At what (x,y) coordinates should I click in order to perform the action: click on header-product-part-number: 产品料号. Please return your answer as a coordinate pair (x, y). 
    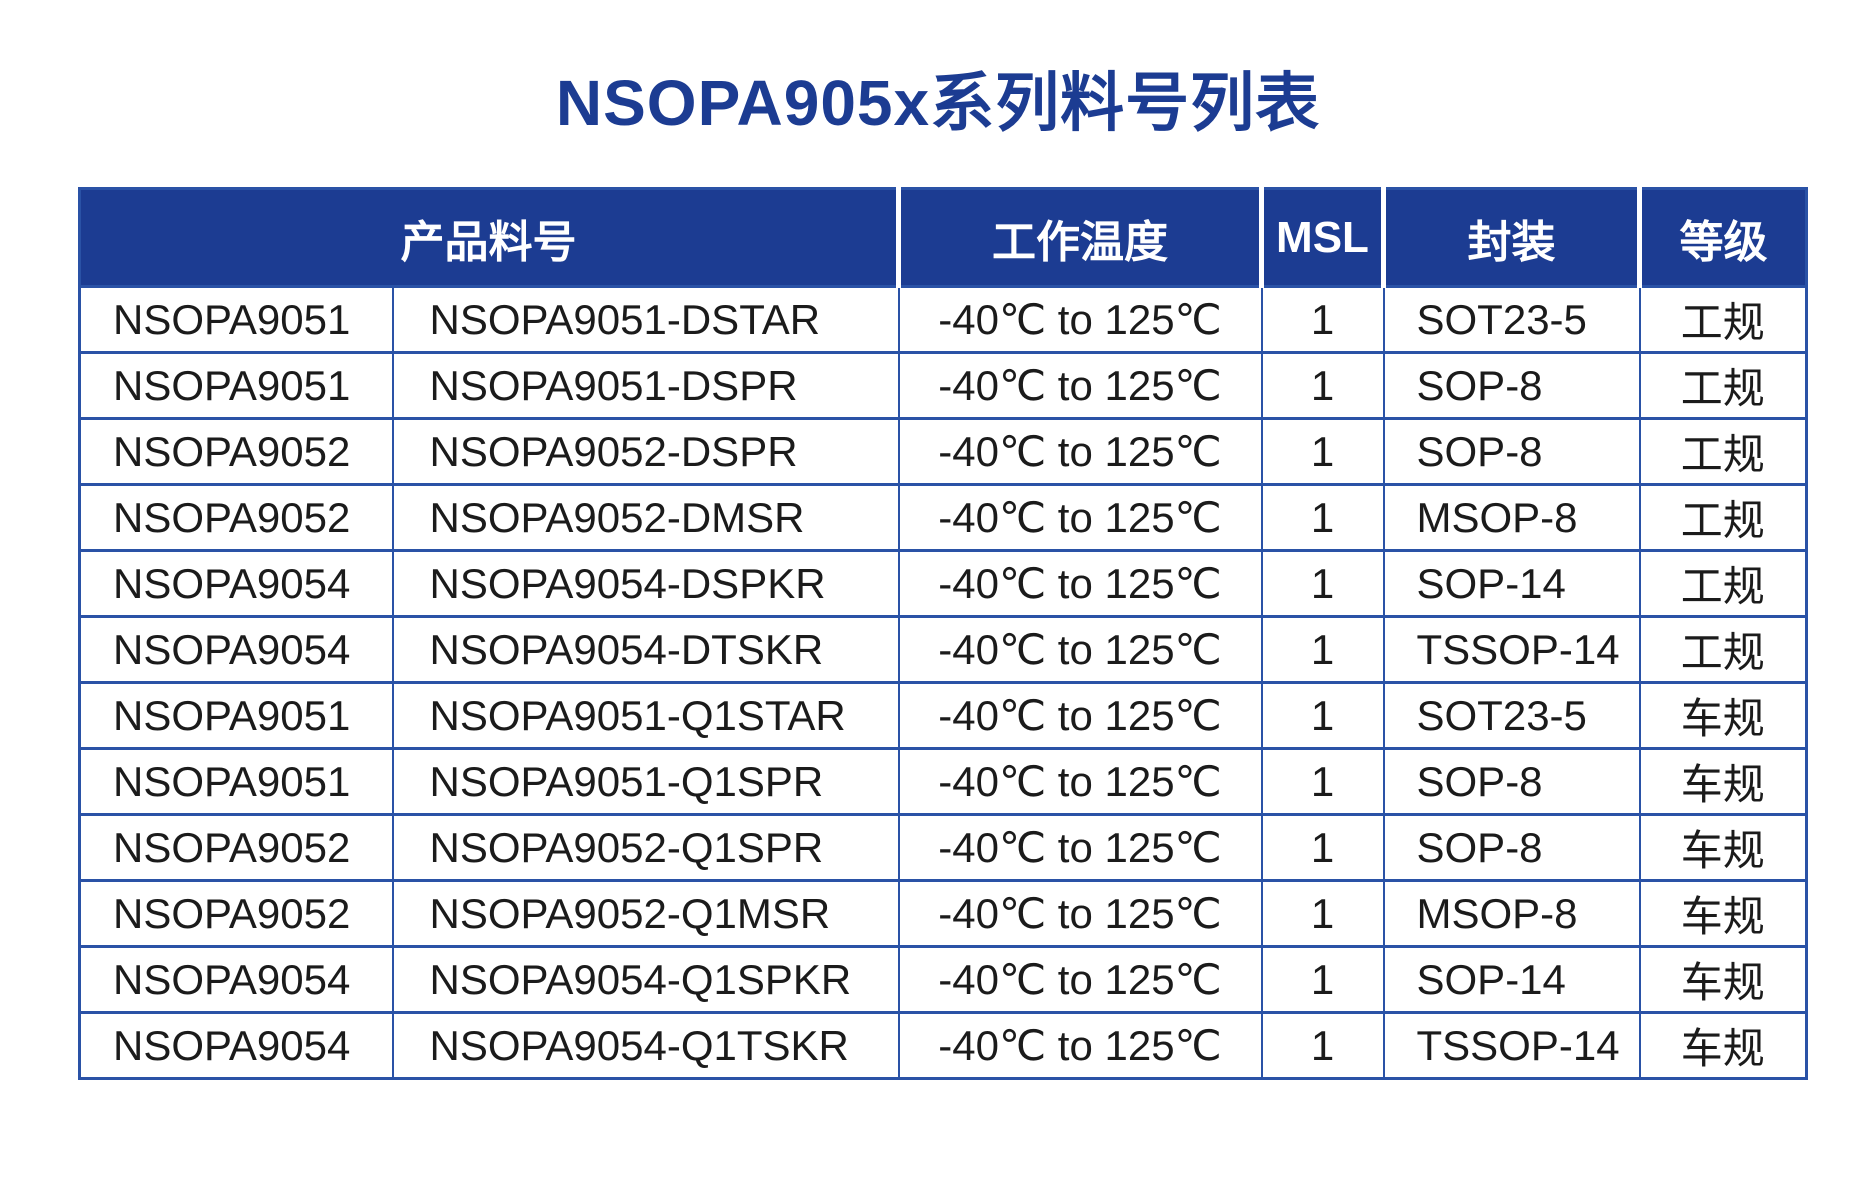
    Looking at the image, I should click on (489, 237).